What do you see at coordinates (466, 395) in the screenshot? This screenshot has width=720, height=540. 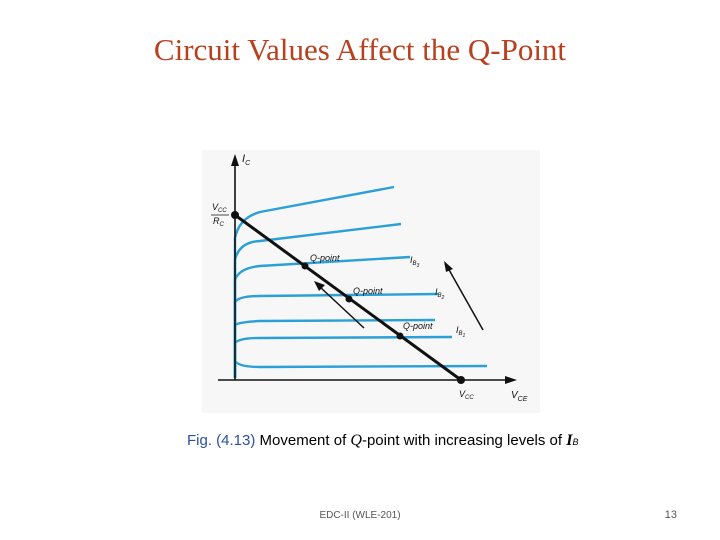 I see `vcc-label: VCC` at bounding box center [466, 395].